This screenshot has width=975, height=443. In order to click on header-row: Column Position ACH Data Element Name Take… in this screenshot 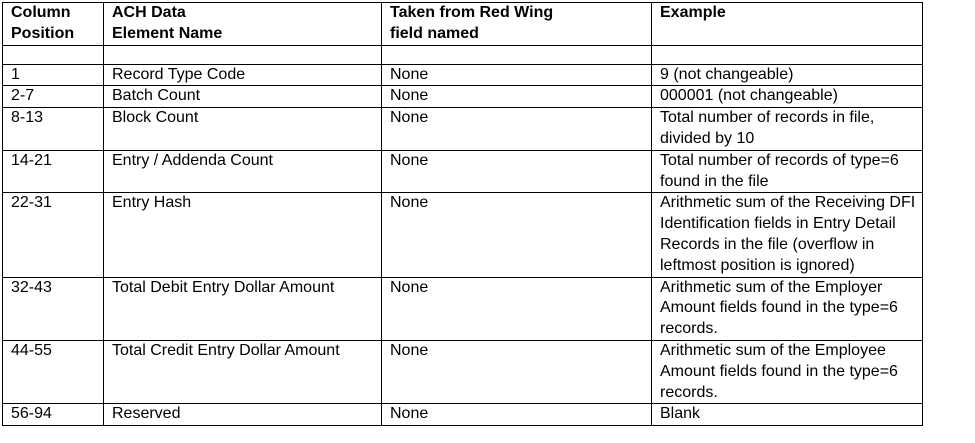, I will do `click(462, 24)`.